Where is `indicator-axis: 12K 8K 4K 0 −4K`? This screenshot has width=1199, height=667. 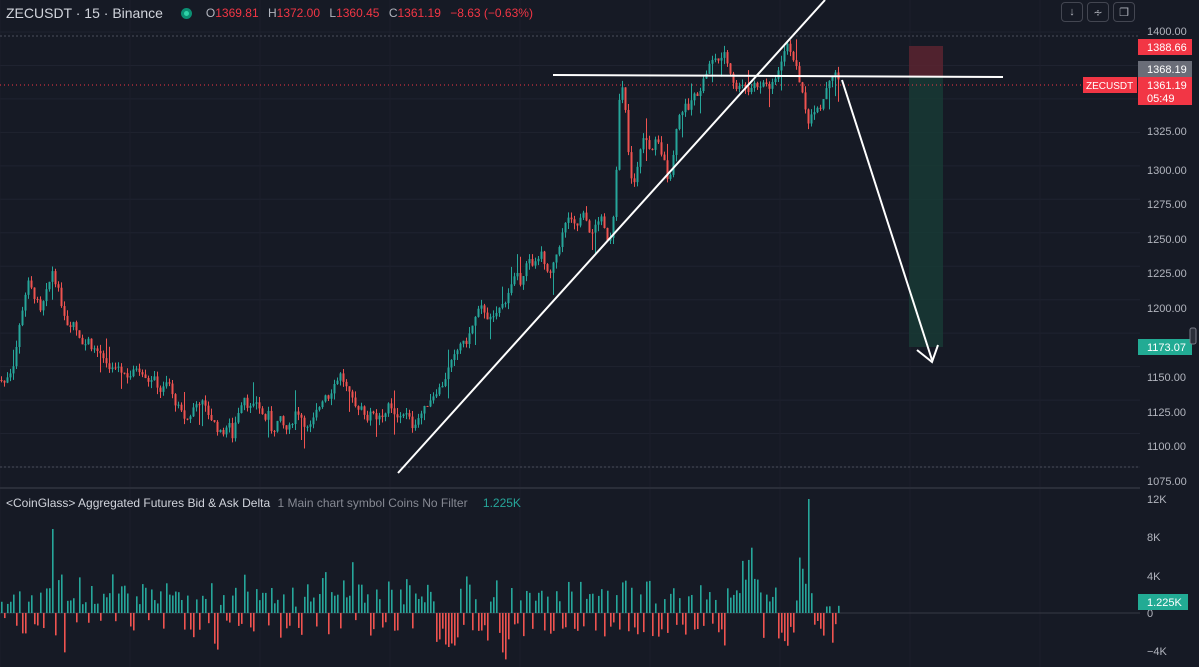 indicator-axis: 12K 8K 4K 0 −4K is located at coordinates (1157, 576).